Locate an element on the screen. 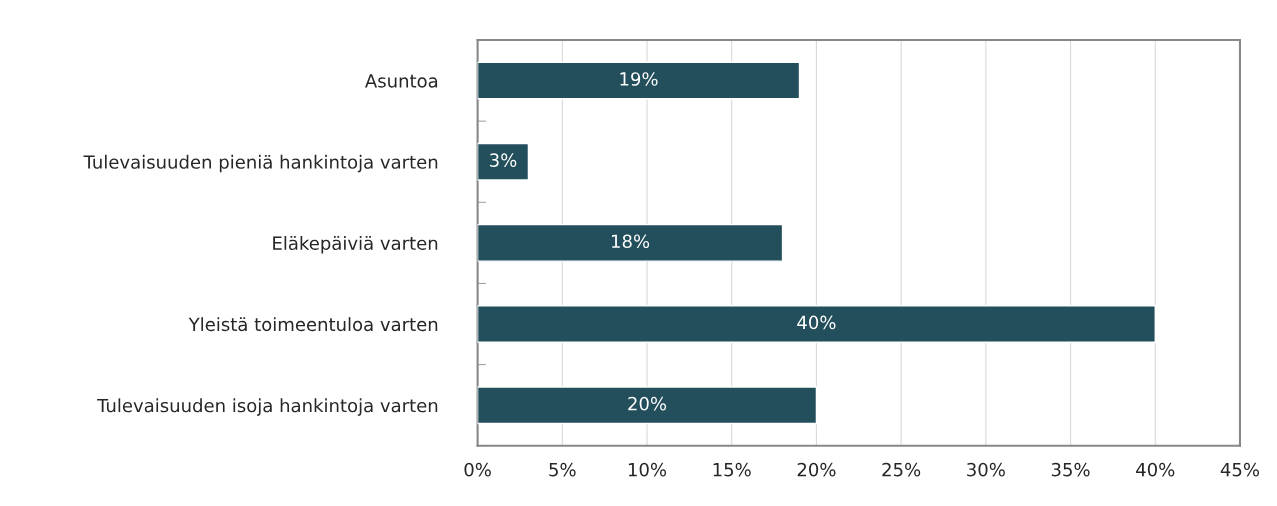 This screenshot has width=1277, height=506. y-tick-label: Tulevaisuuden pieniä hankintoja varten is located at coordinates (260, 163).